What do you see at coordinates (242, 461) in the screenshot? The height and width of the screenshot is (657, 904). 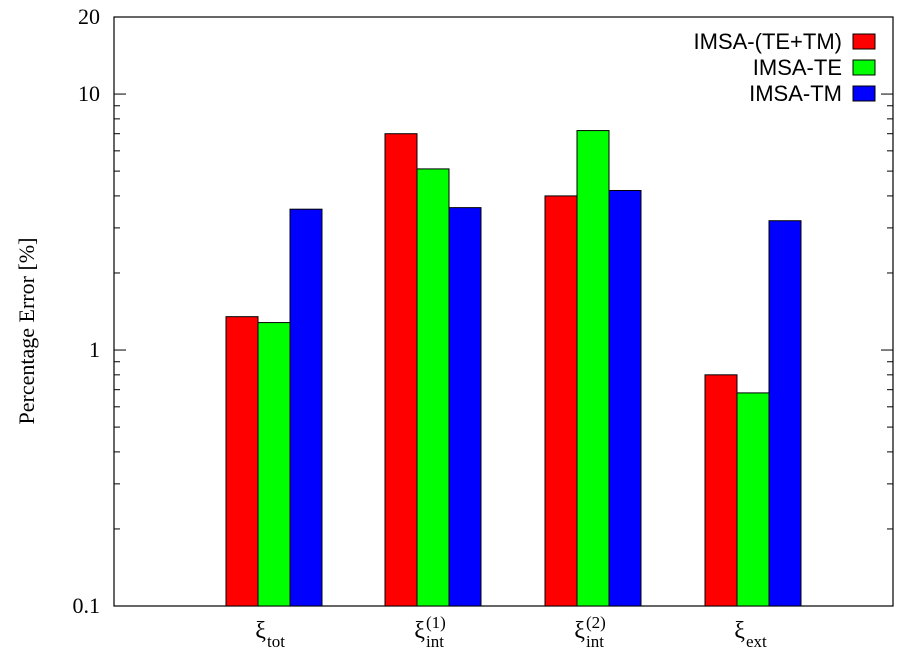 I see `bar-imsa-te-tm--0` at bounding box center [242, 461].